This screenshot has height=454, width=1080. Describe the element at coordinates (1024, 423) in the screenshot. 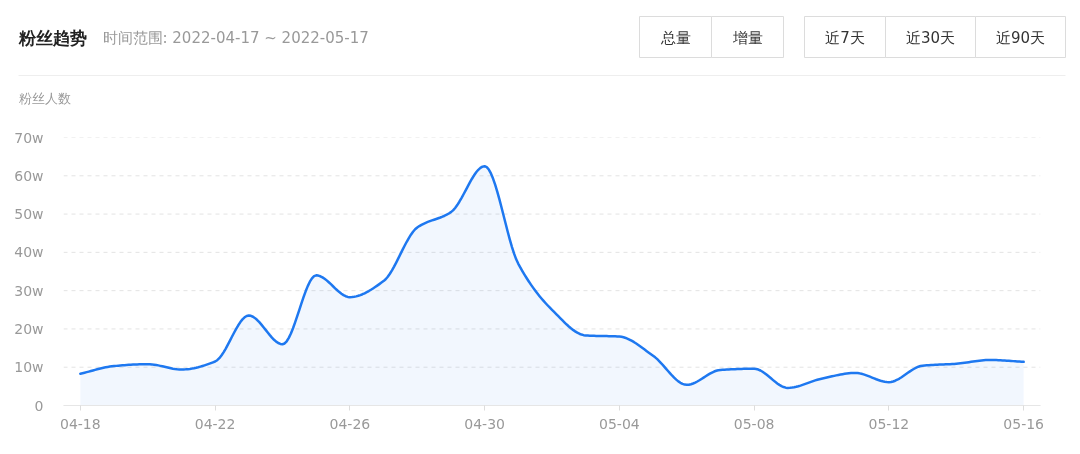

I see `x-tick-label: 05-16` at that location.